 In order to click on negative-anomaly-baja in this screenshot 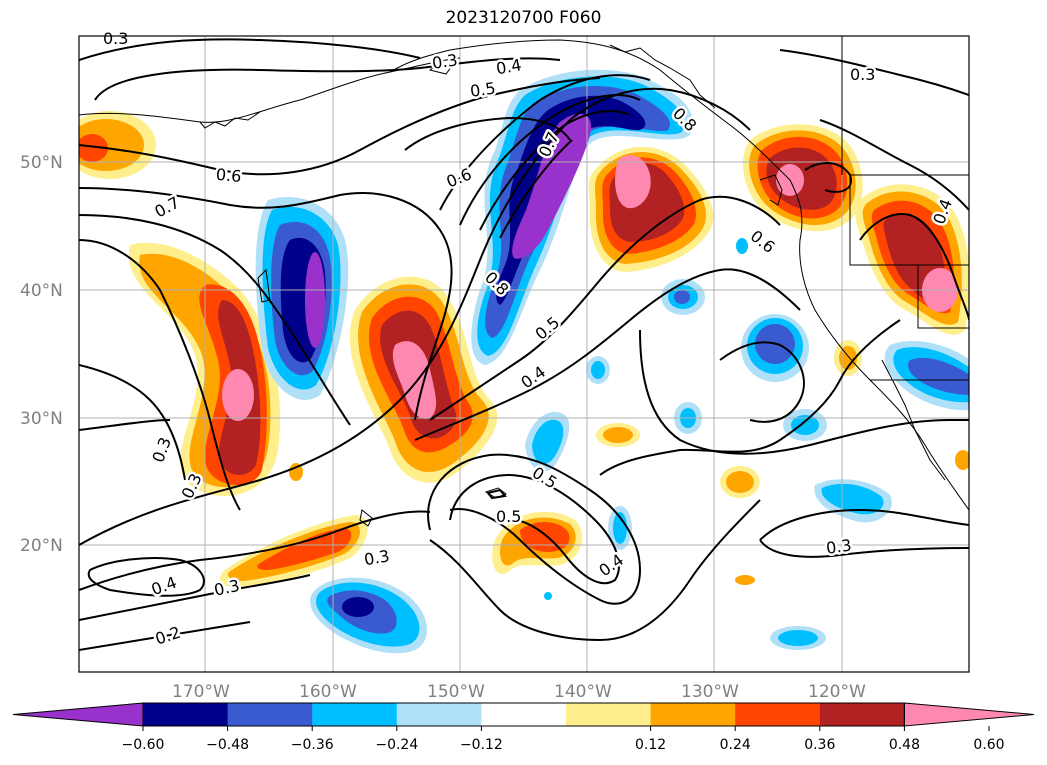, I will do `click(926, 375)`.